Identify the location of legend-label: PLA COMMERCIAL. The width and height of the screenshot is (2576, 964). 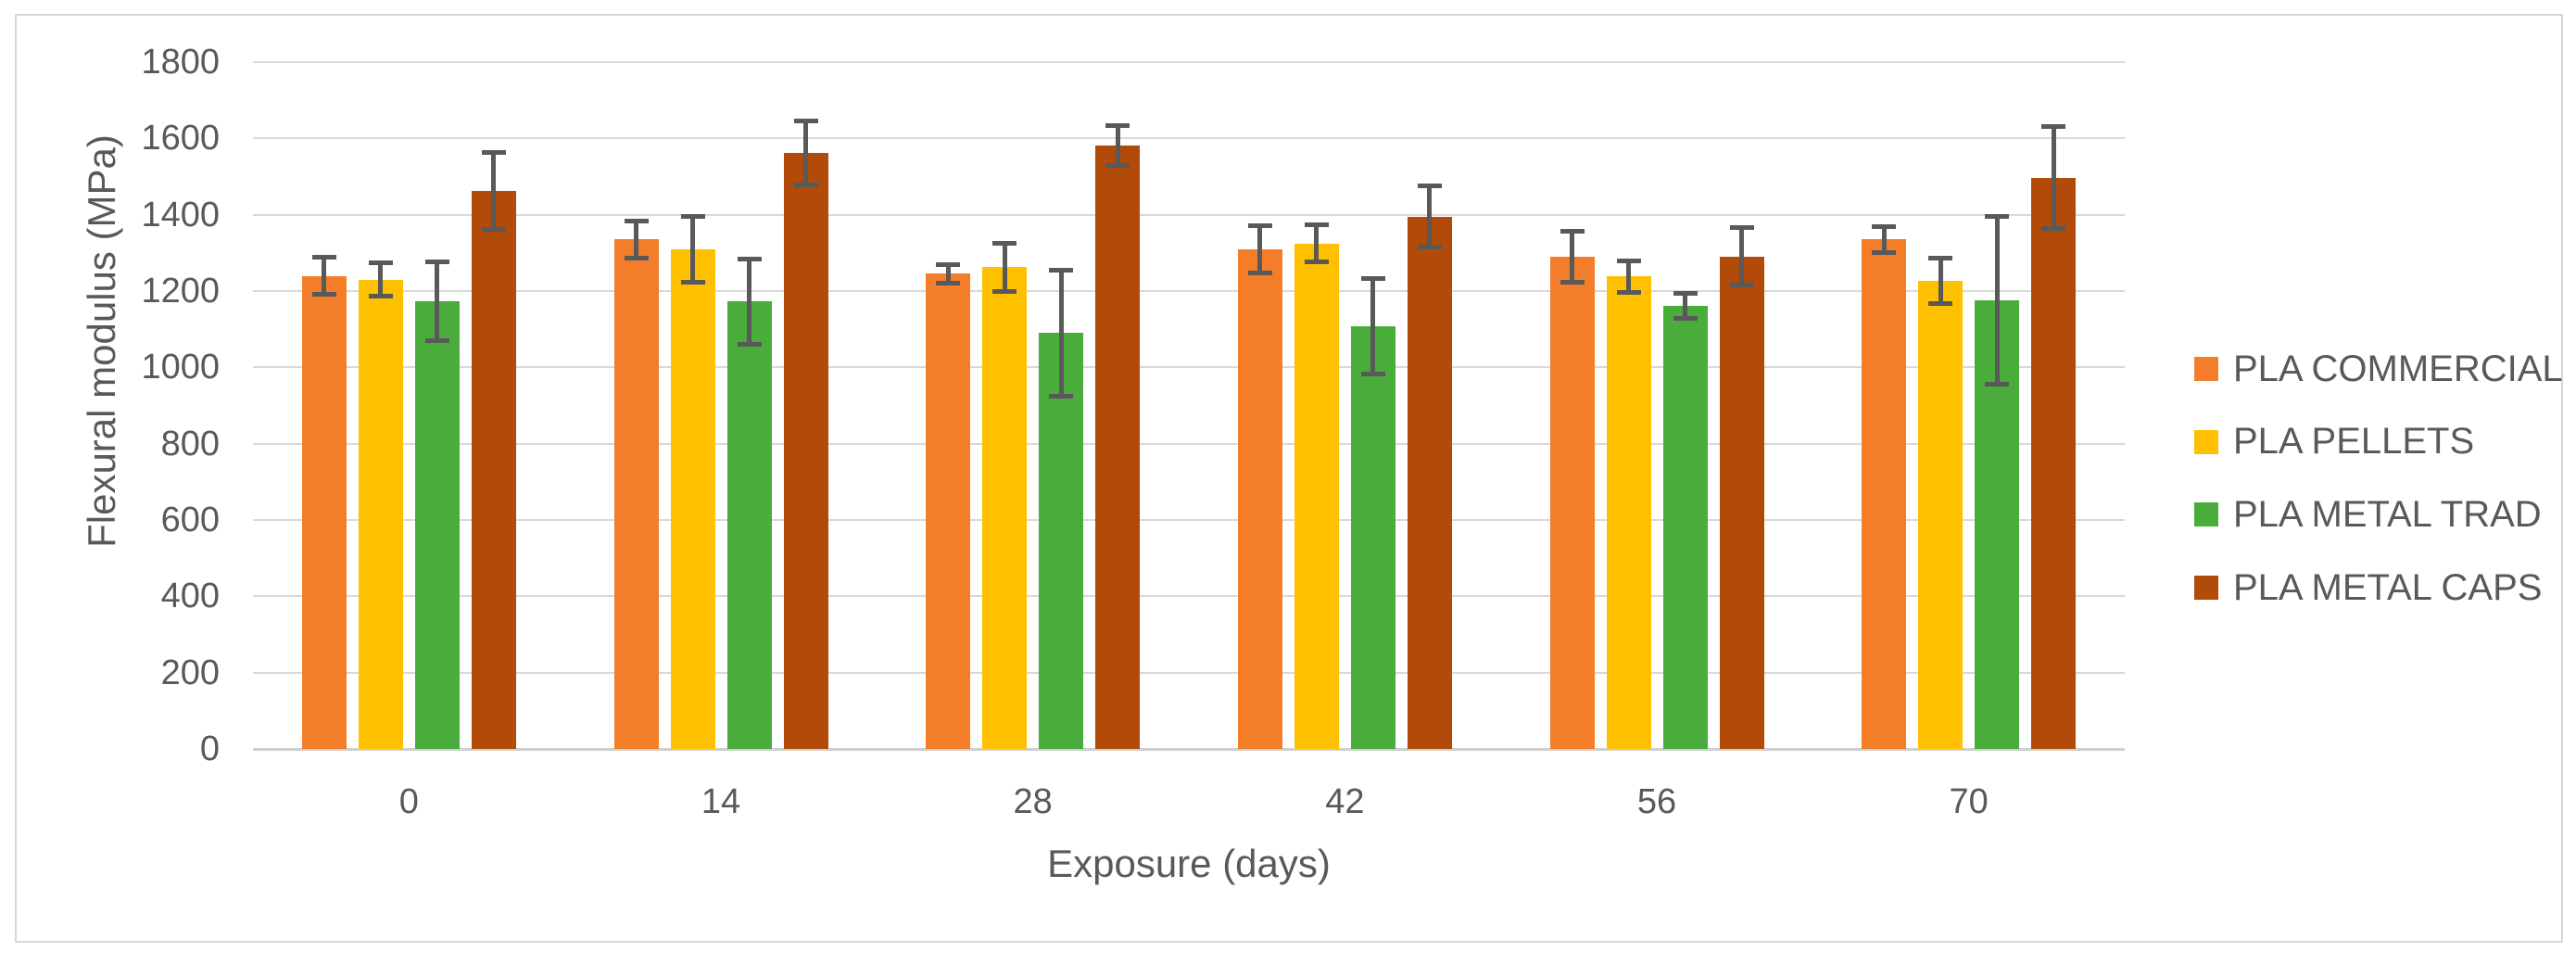
(2398, 368).